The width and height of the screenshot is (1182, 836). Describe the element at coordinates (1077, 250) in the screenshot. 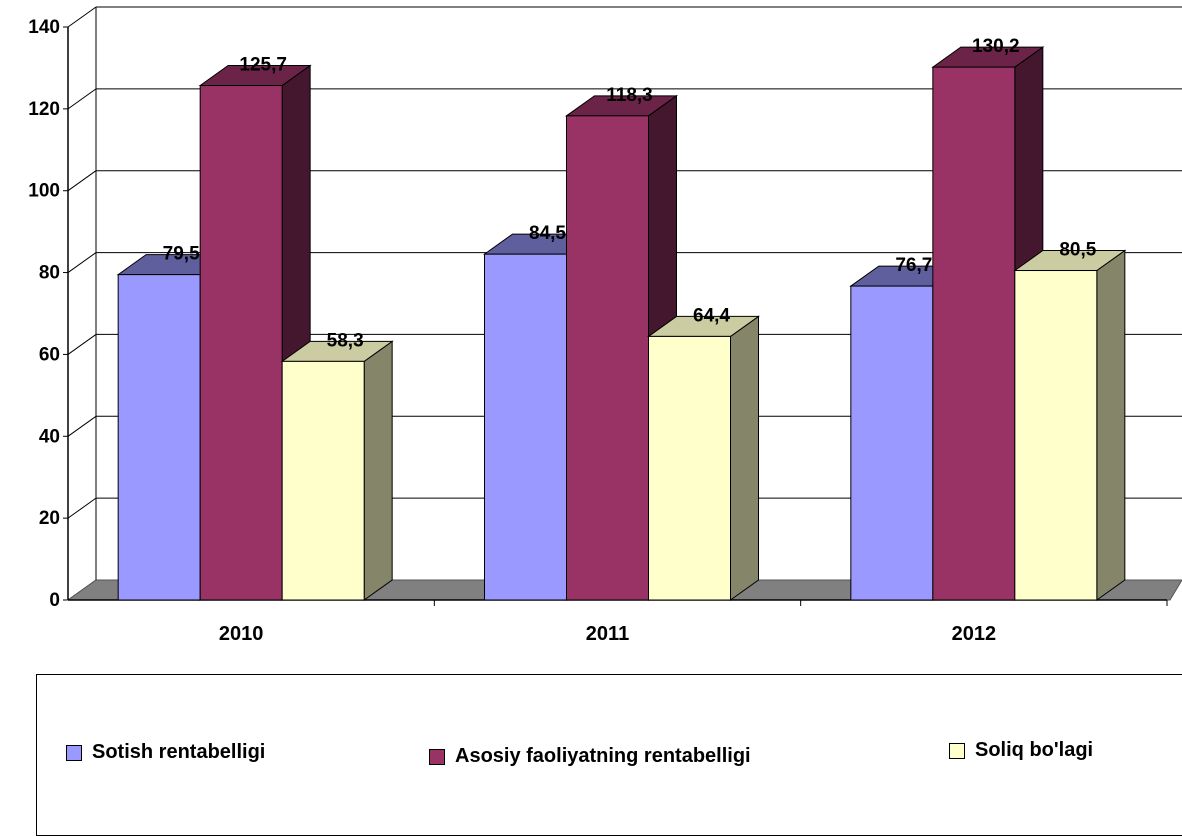

I see `data-label: 80,5` at that location.